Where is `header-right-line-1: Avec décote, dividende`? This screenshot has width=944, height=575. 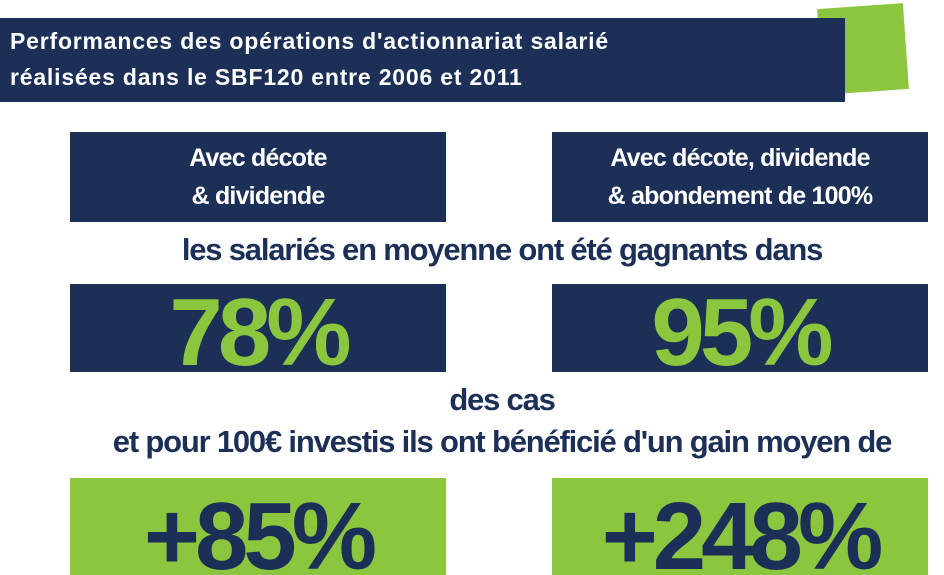 header-right-line-1: Avec décote, dividende is located at coordinates (740, 158).